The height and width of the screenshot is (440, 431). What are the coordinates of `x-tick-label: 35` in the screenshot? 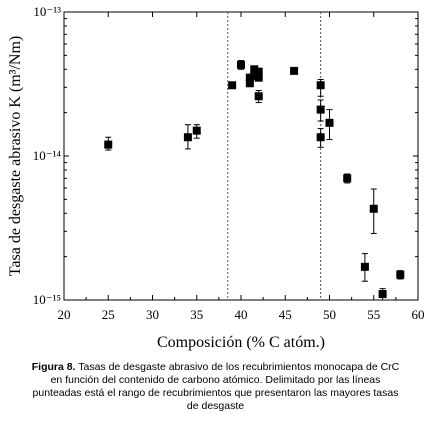 It's located at (196, 314).